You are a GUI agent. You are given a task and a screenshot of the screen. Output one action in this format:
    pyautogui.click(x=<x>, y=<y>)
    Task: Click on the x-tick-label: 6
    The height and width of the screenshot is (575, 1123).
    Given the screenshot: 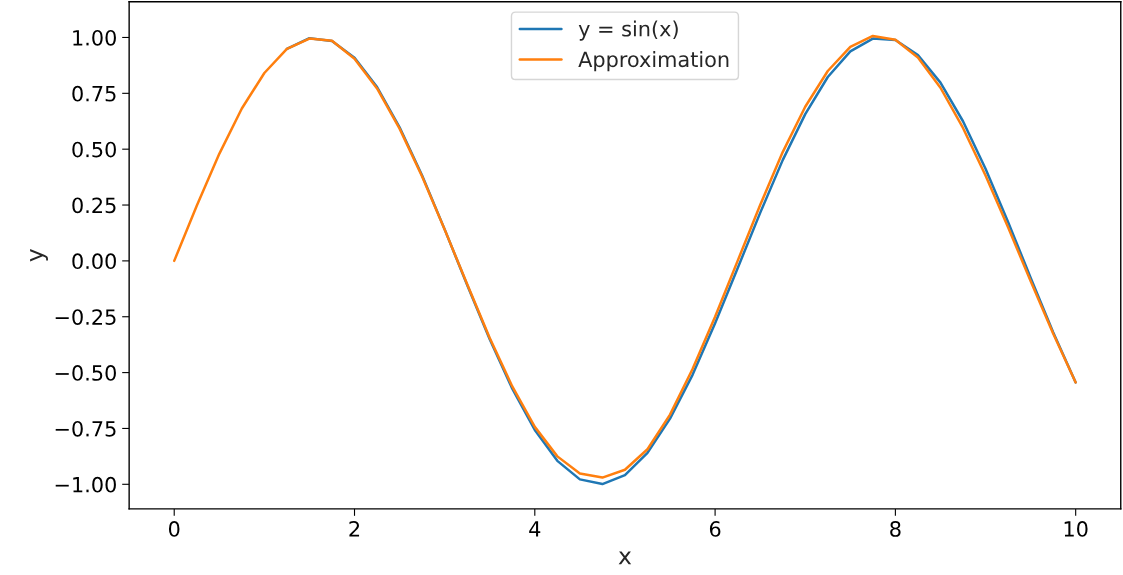 What is the action you would take?
    pyautogui.click(x=715, y=529)
    